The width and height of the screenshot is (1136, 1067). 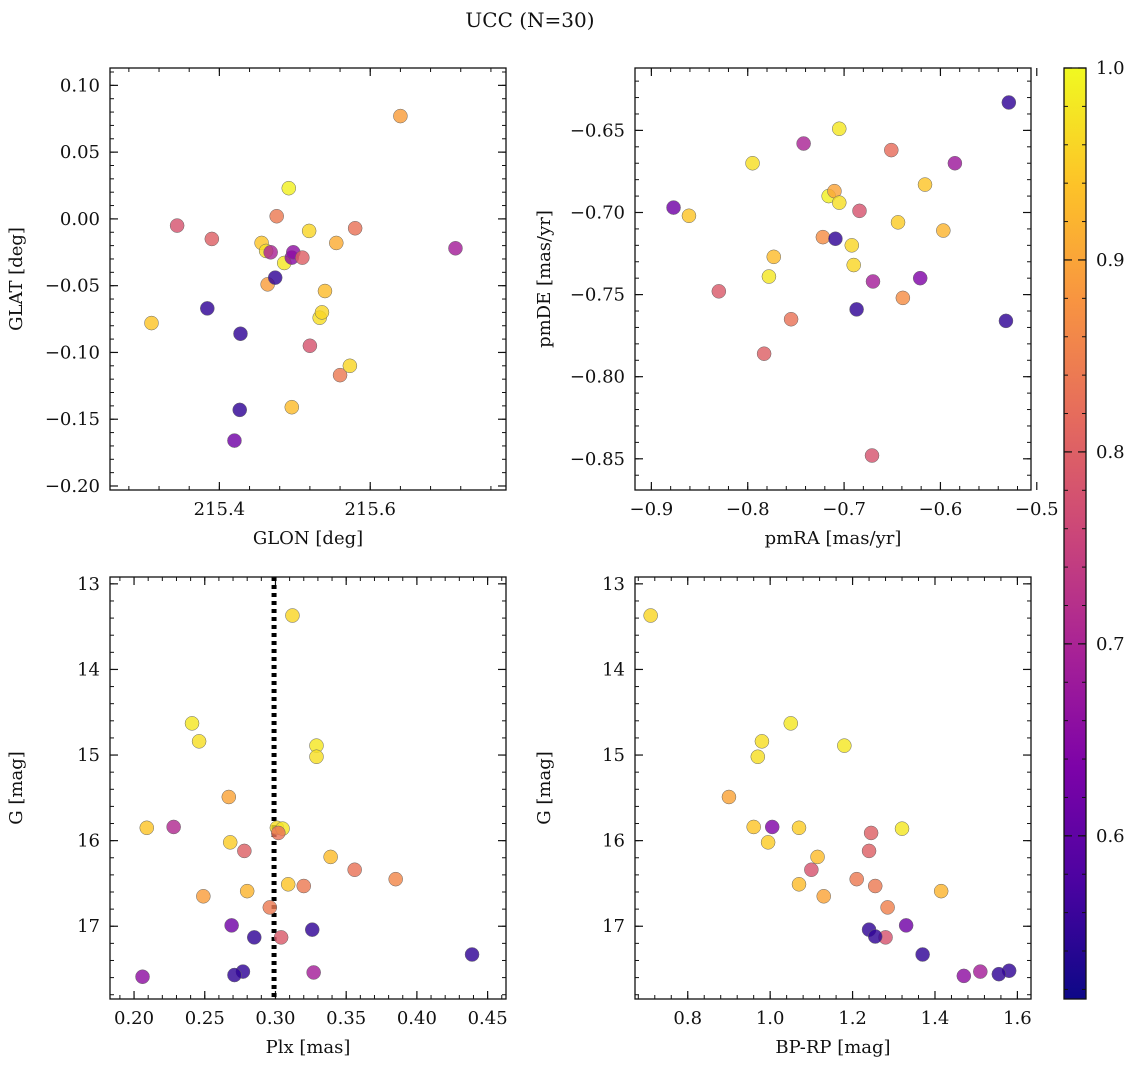 I want to click on x-tick-label: 1.2, so click(x=852, y=1018).